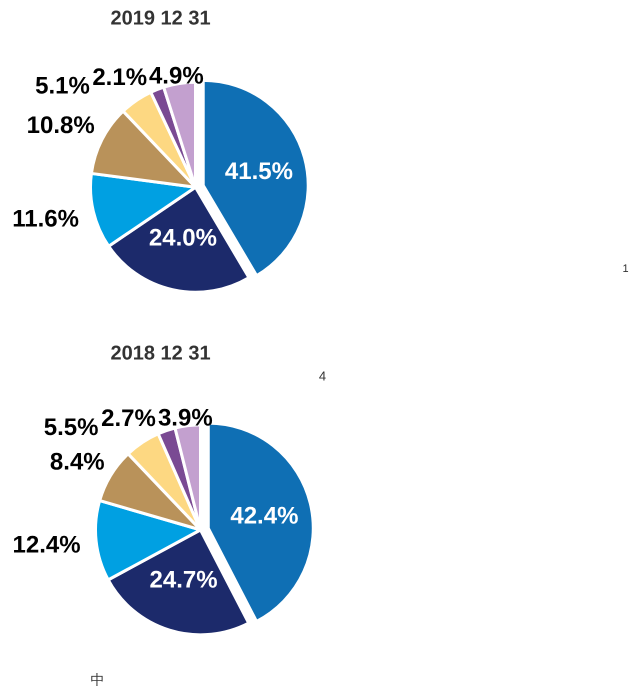 This screenshot has height=697, width=631. I want to click on chart-title: 2019 12 31, so click(160, 19).